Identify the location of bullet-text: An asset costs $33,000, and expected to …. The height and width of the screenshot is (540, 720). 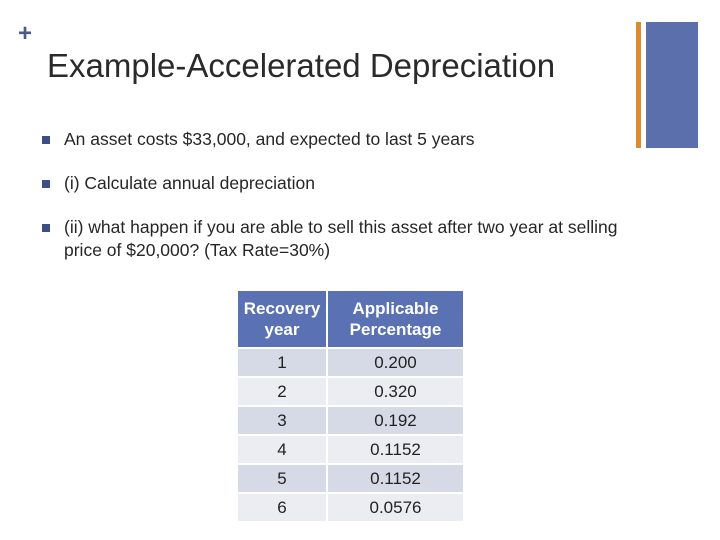
(269, 139).